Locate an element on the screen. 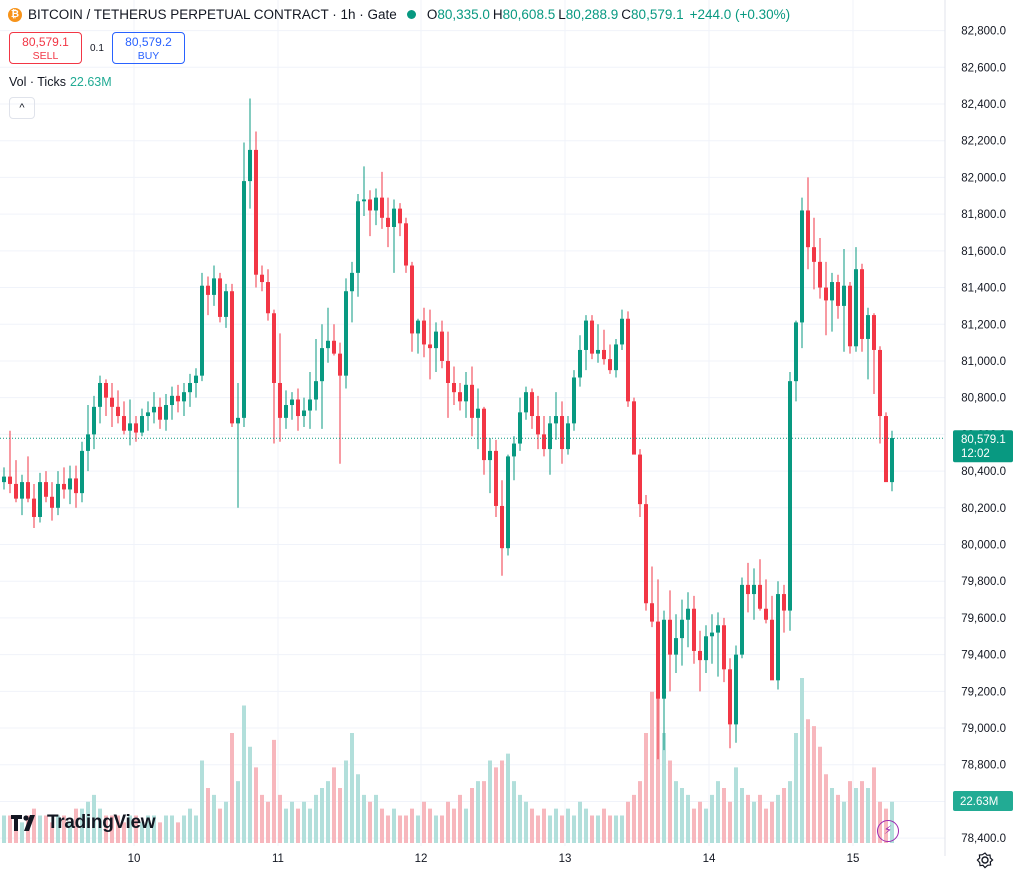 Image resolution: width=1018 pixels, height=872 pixels. price-tick-label: 79,200.0 is located at coordinates (983, 692).